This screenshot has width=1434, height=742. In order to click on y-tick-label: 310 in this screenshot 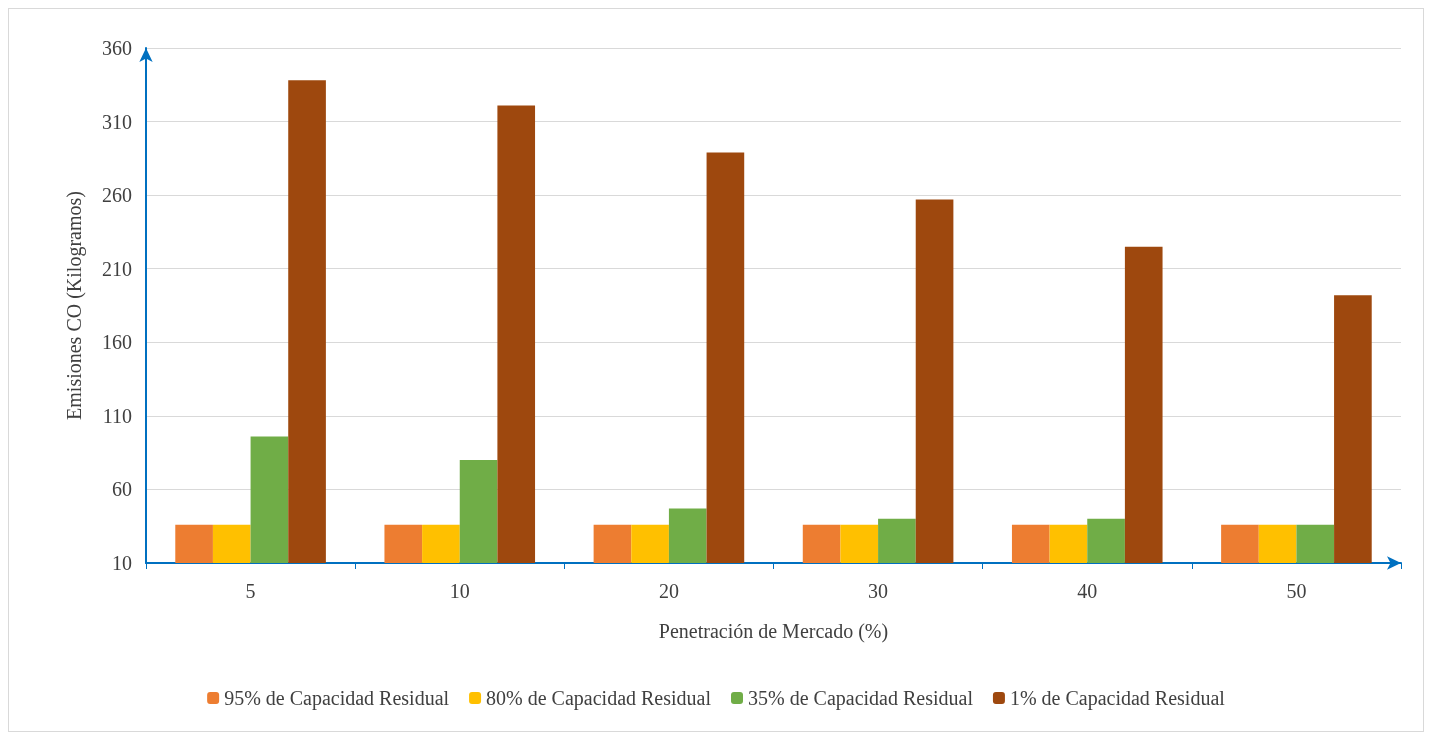, I will do `click(117, 121)`.